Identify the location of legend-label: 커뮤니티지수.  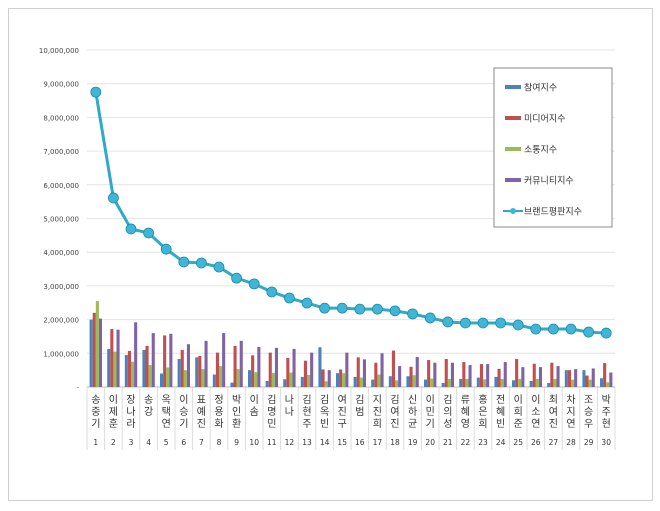
(549, 181).